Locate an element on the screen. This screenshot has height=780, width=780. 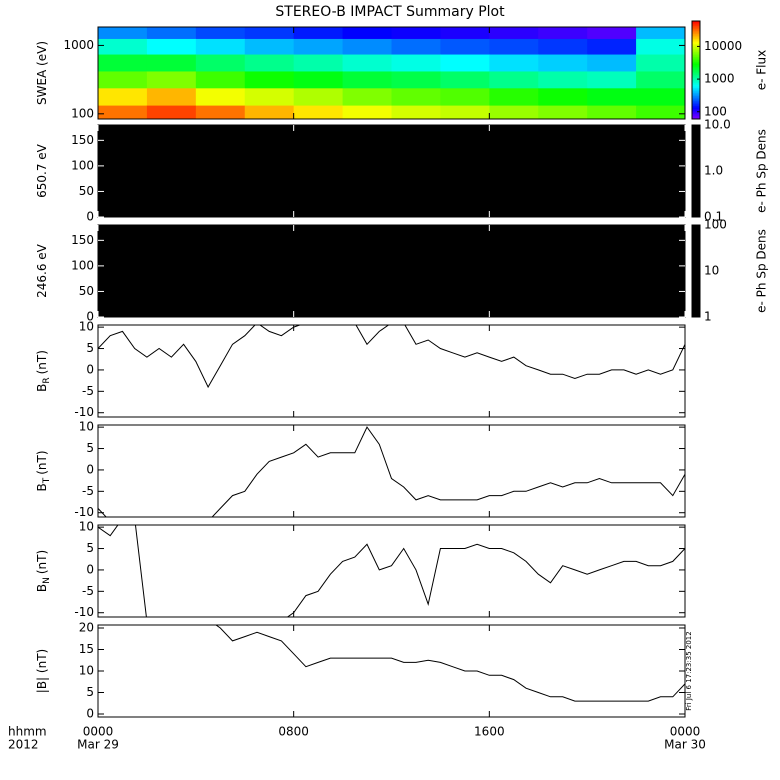
x-date-label: Mar 30 is located at coordinates (685, 745).